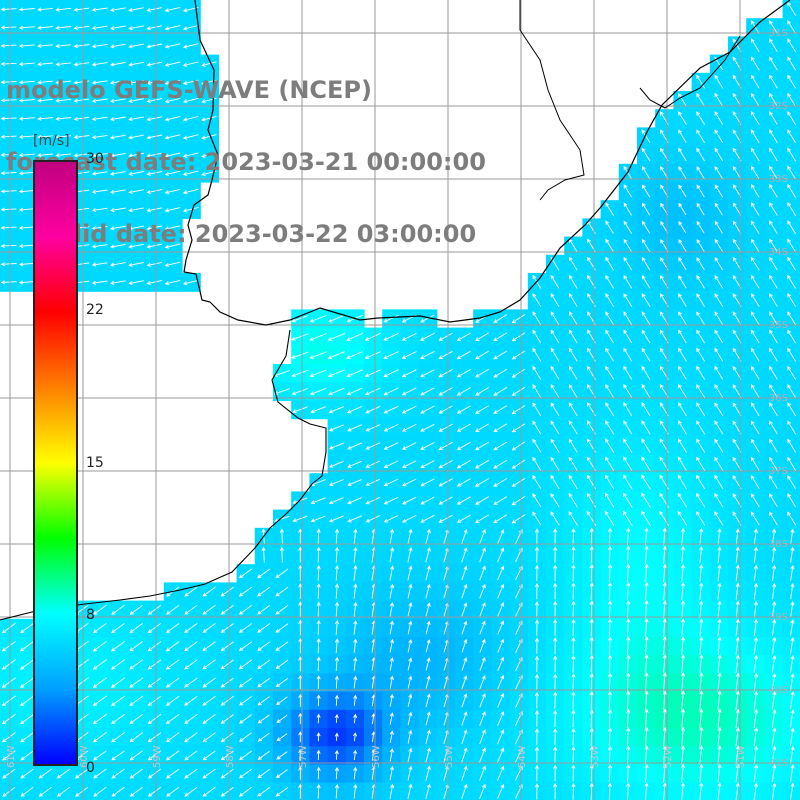 The image size is (800, 800). What do you see at coordinates (246, 162) in the screenshot?
I see `forecast-date: forecast date: 2023-03-21 00:00:00` at bounding box center [246, 162].